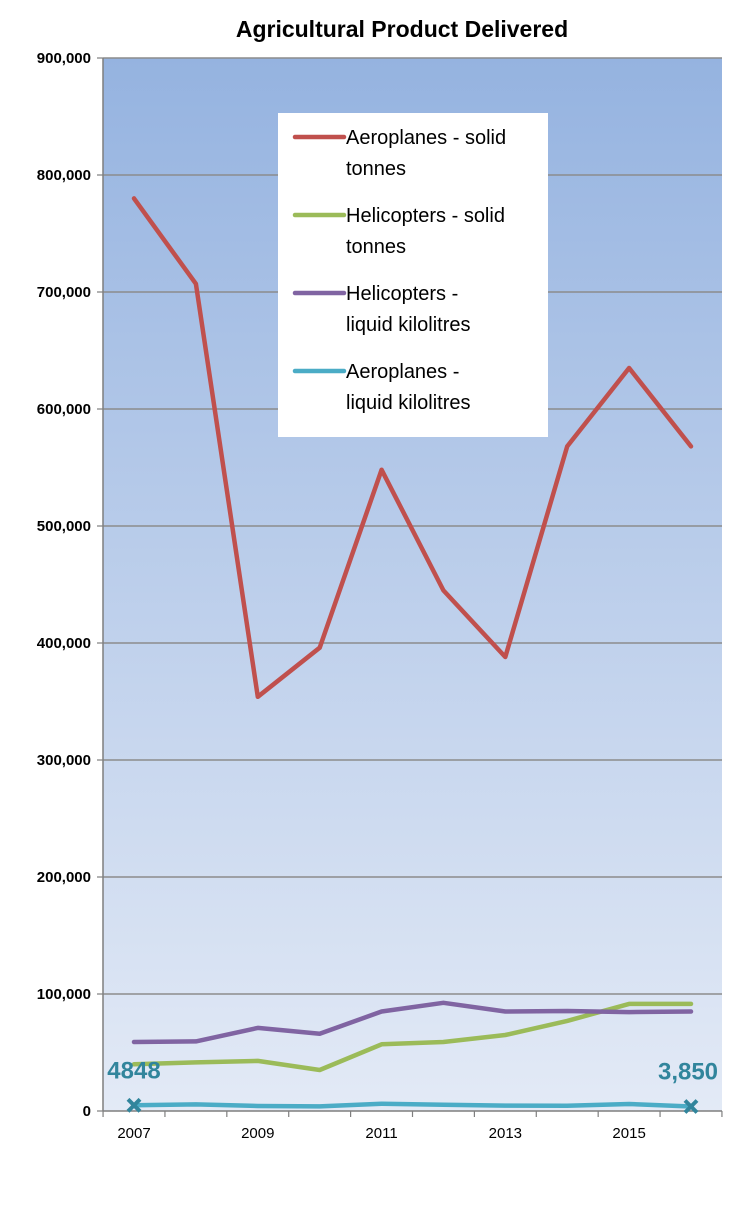  I want to click on x-tick-label: 2011, so click(381, 1133).